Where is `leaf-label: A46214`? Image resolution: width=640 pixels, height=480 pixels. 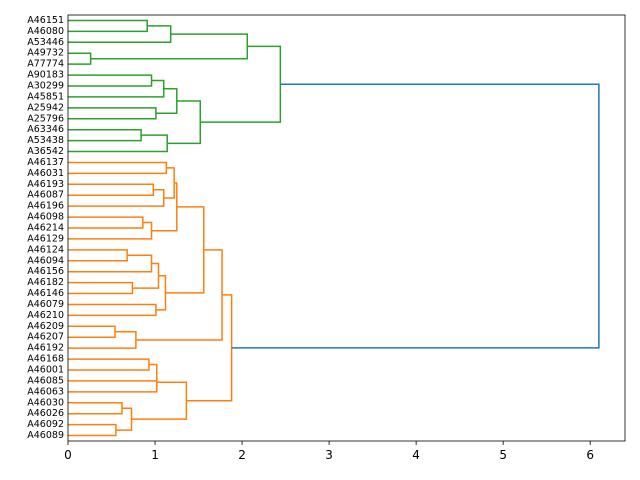
leaf-label: A46214 is located at coordinates (45, 228).